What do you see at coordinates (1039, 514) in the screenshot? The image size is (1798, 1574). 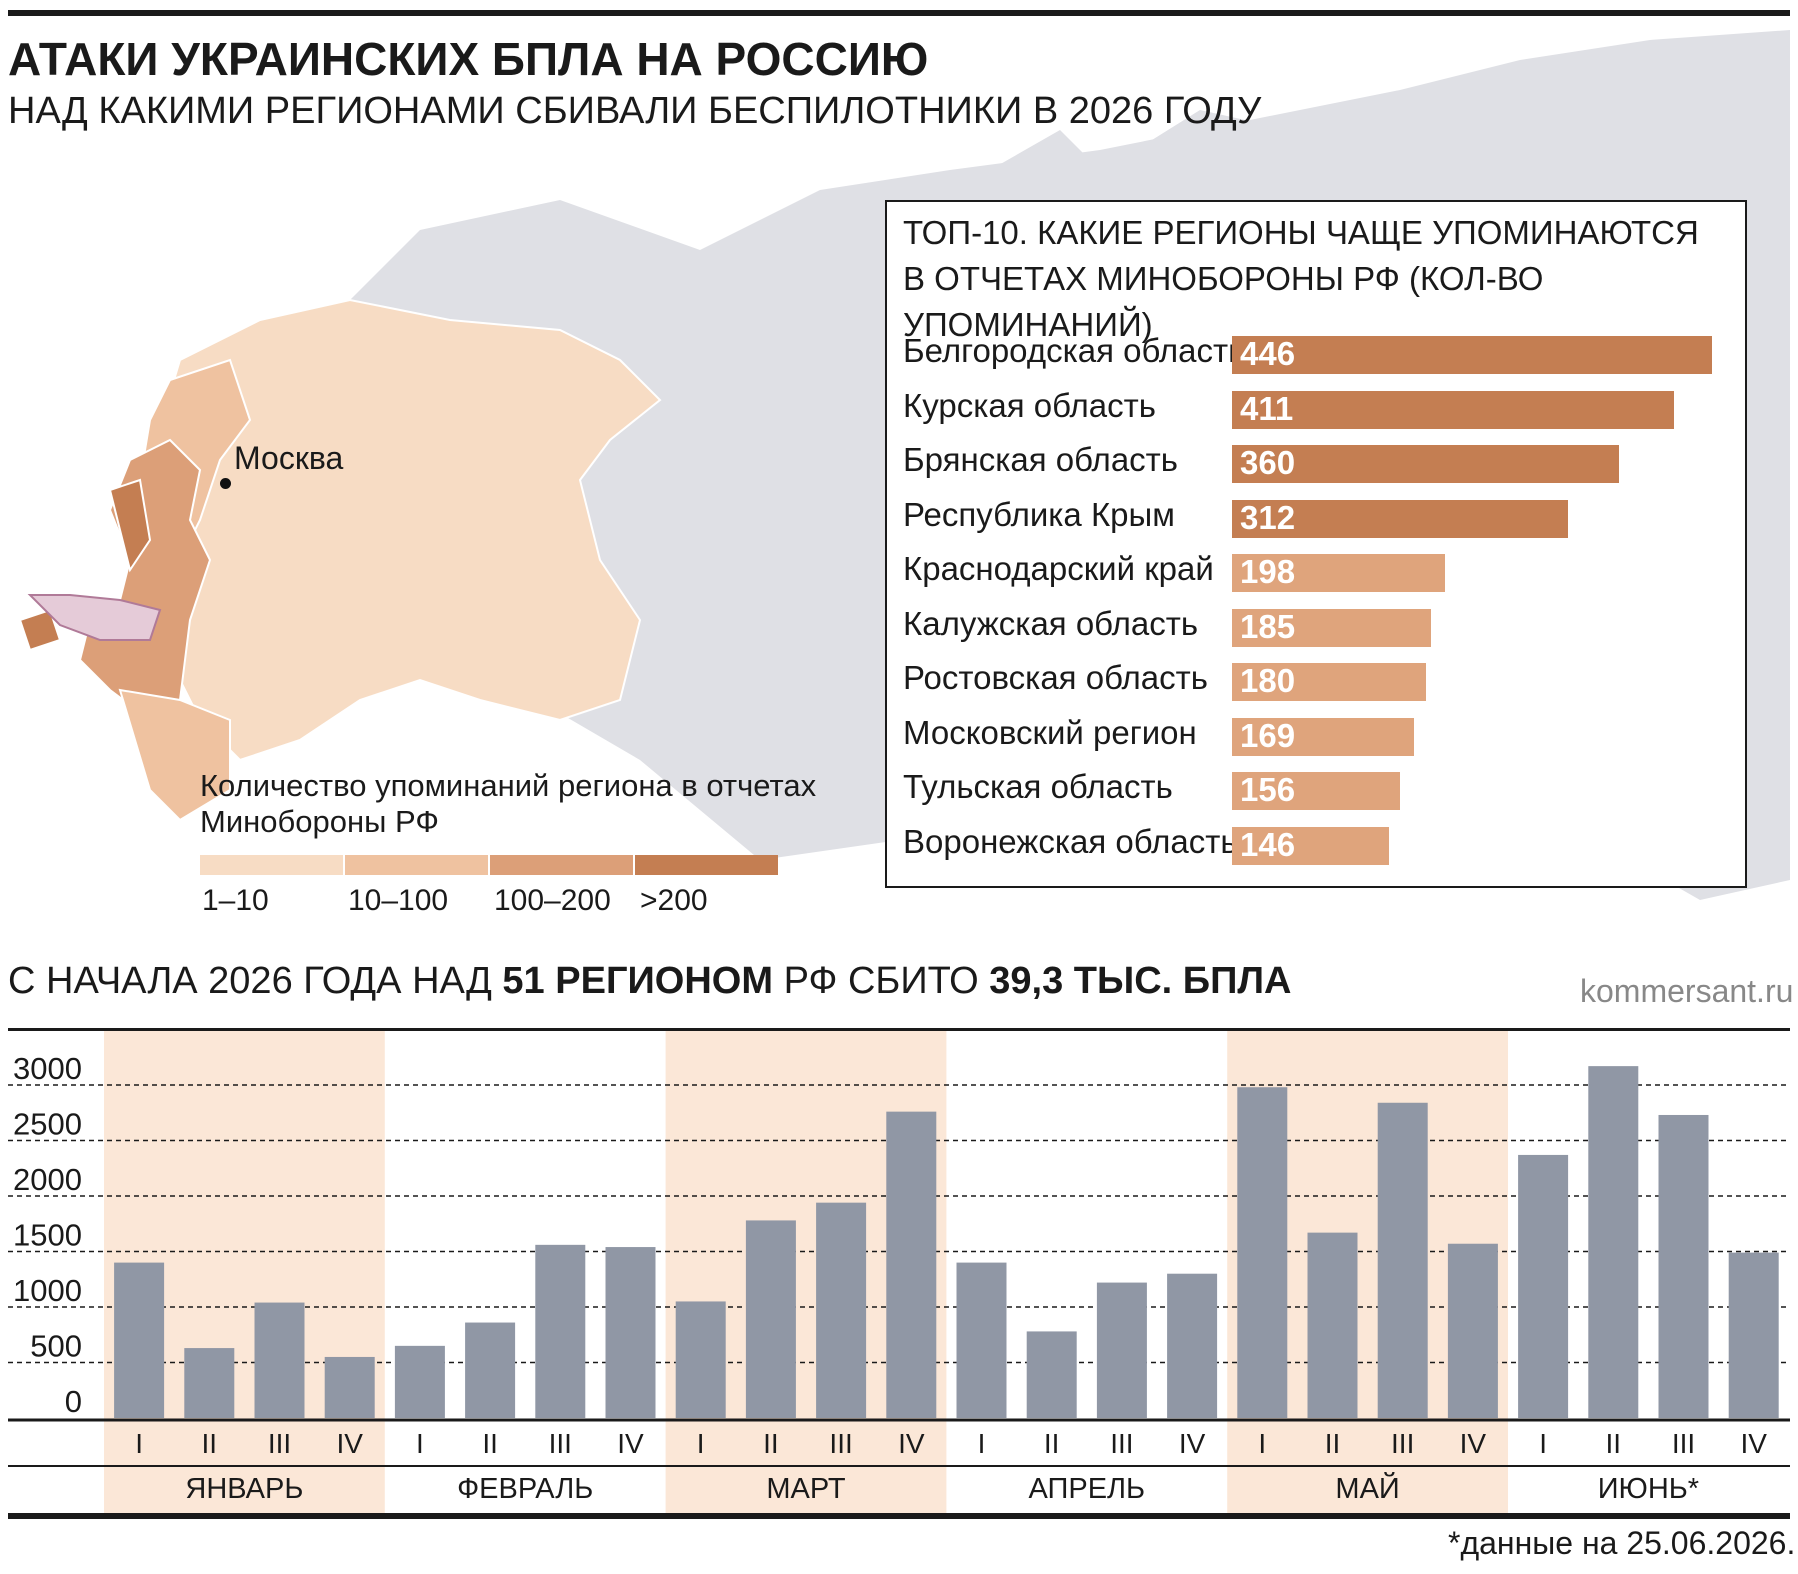 I see `top10-region-label: Республика Крым` at bounding box center [1039, 514].